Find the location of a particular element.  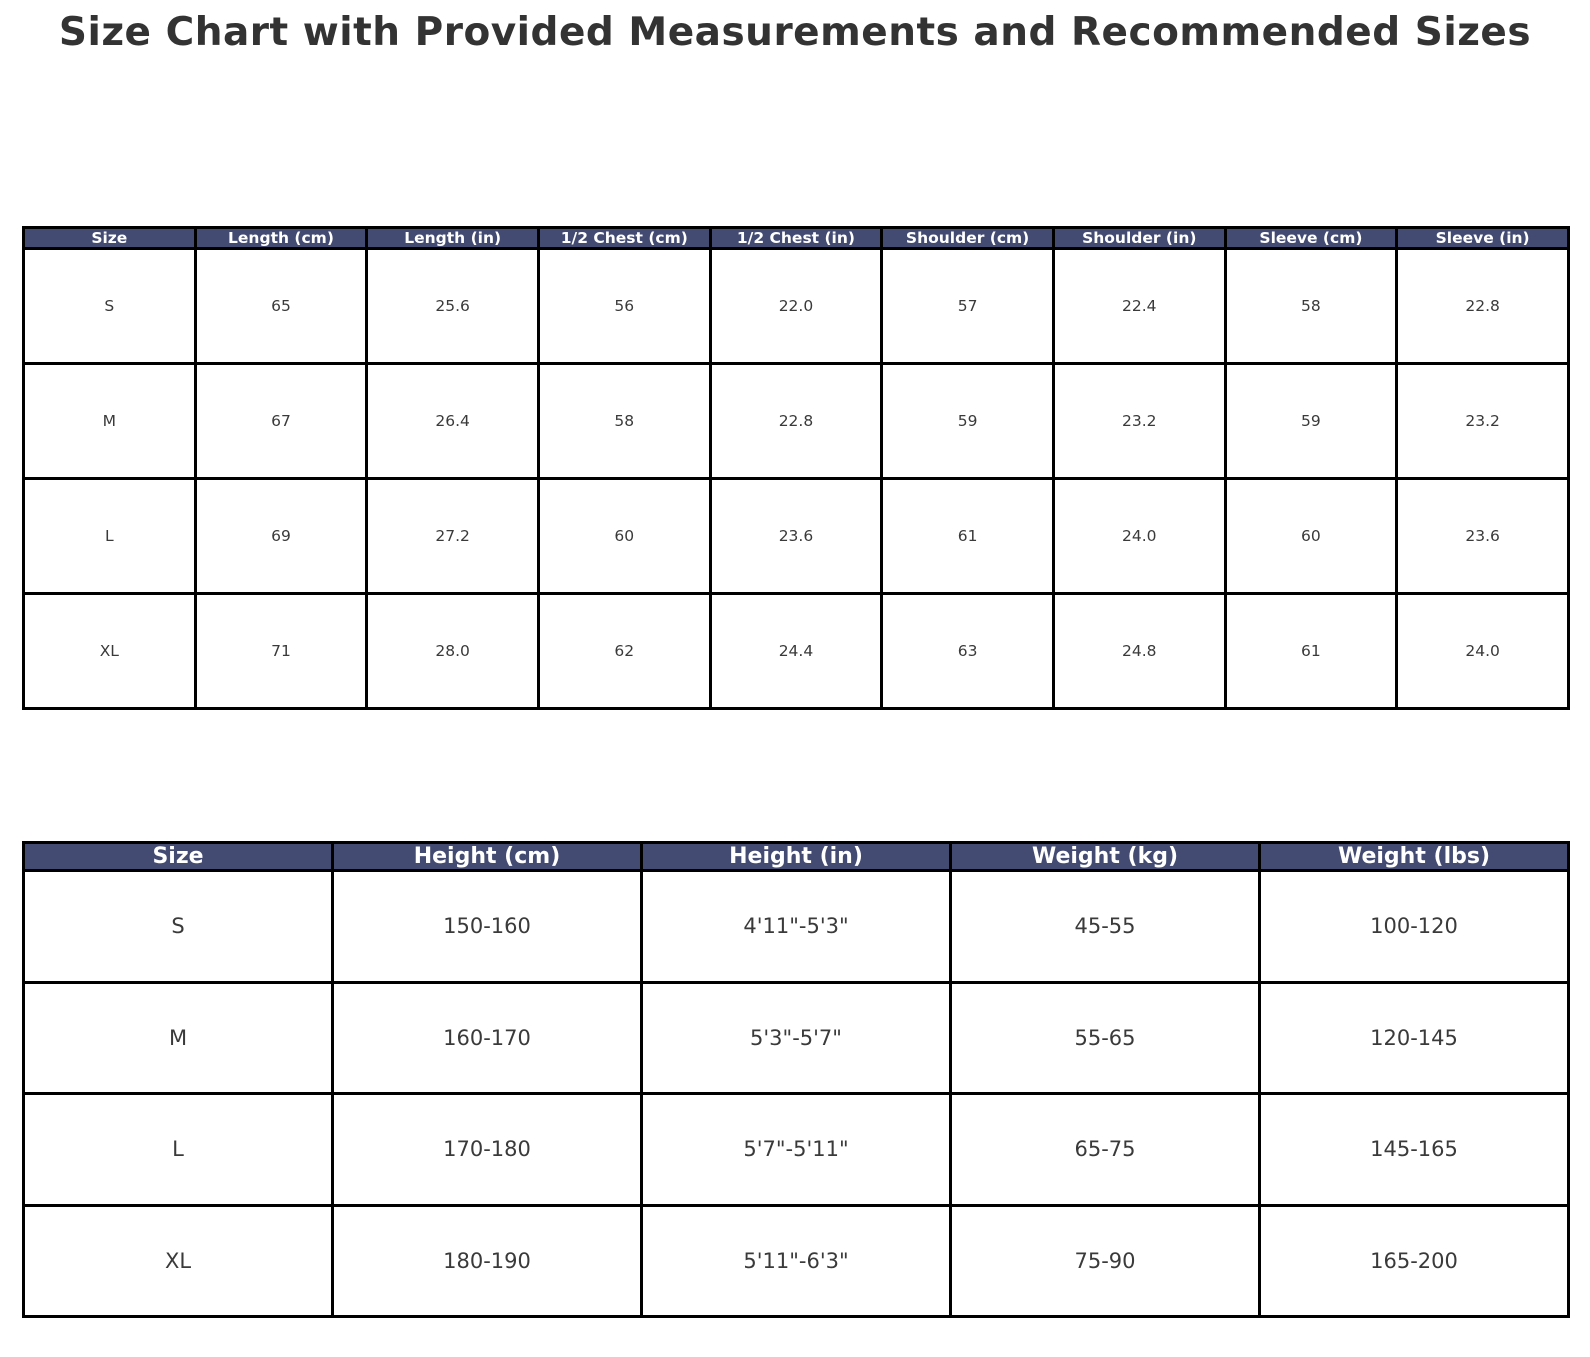

table-cell: 120-145 is located at coordinates (1414, 1037).